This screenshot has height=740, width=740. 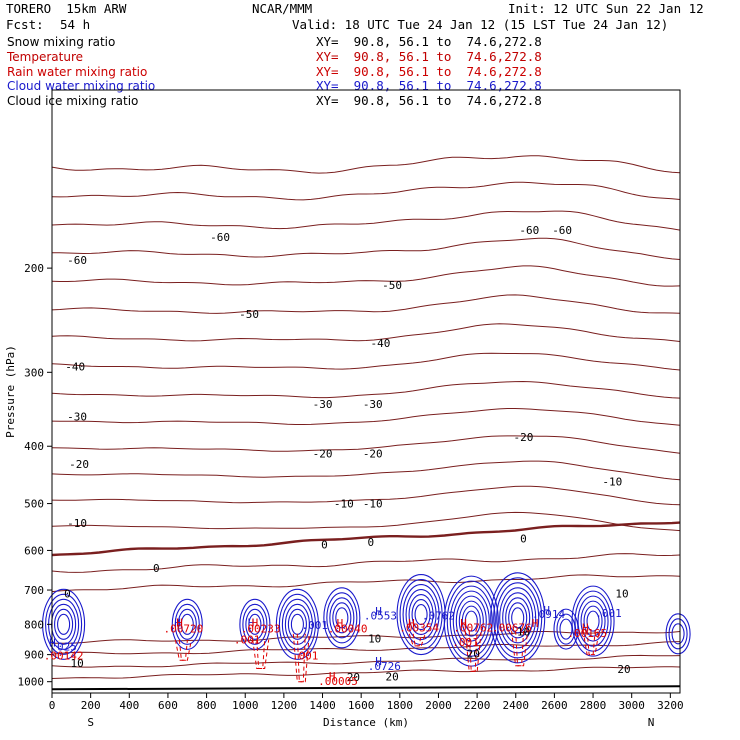 I want to click on x-tick-label: 2400, so click(x=516, y=705).